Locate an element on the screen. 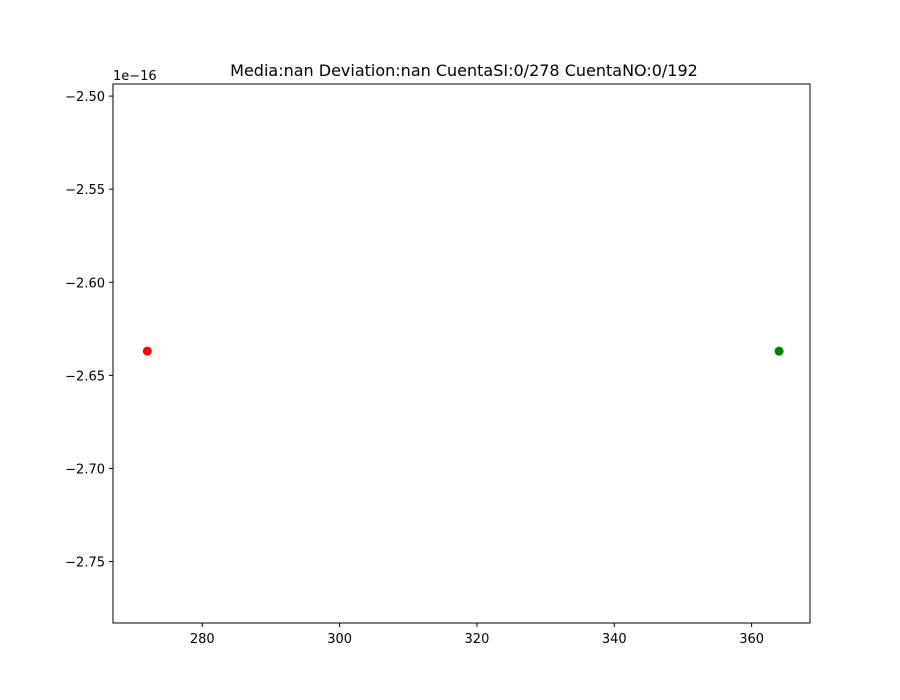 The image size is (900, 700). x-tick-label: 360 is located at coordinates (751, 639).